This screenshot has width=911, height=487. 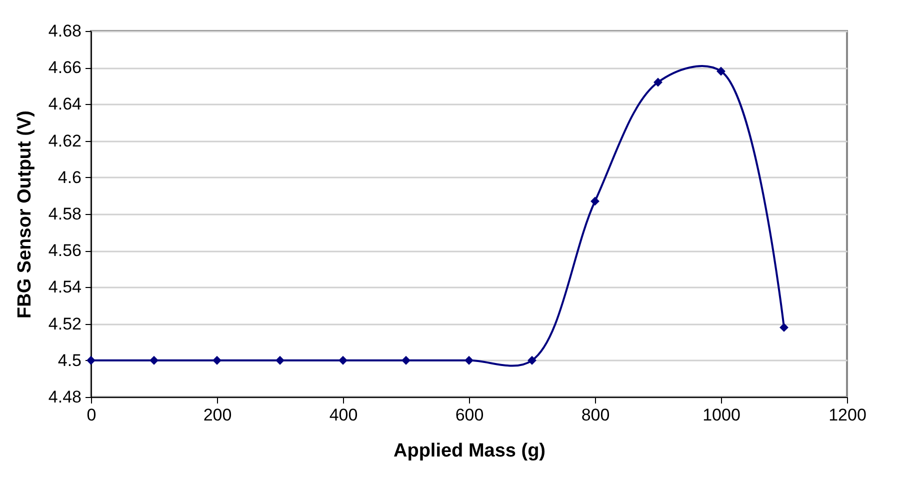 What do you see at coordinates (65, 68) in the screenshot?
I see `y-tick-label: 4.66` at bounding box center [65, 68].